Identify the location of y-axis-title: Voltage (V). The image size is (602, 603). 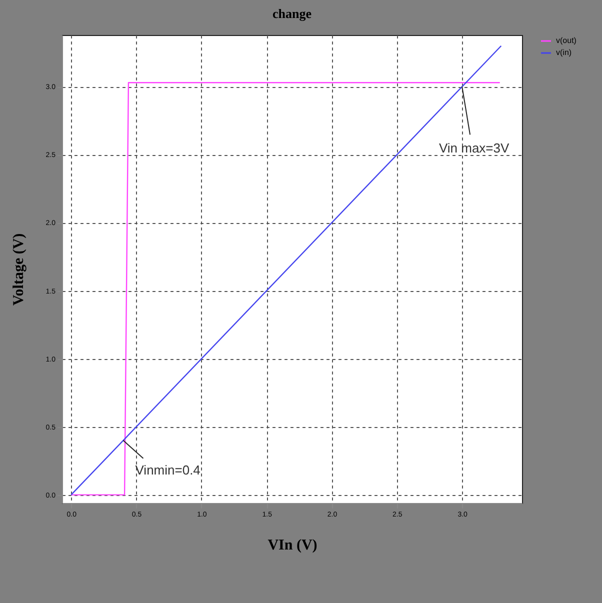
(18, 269).